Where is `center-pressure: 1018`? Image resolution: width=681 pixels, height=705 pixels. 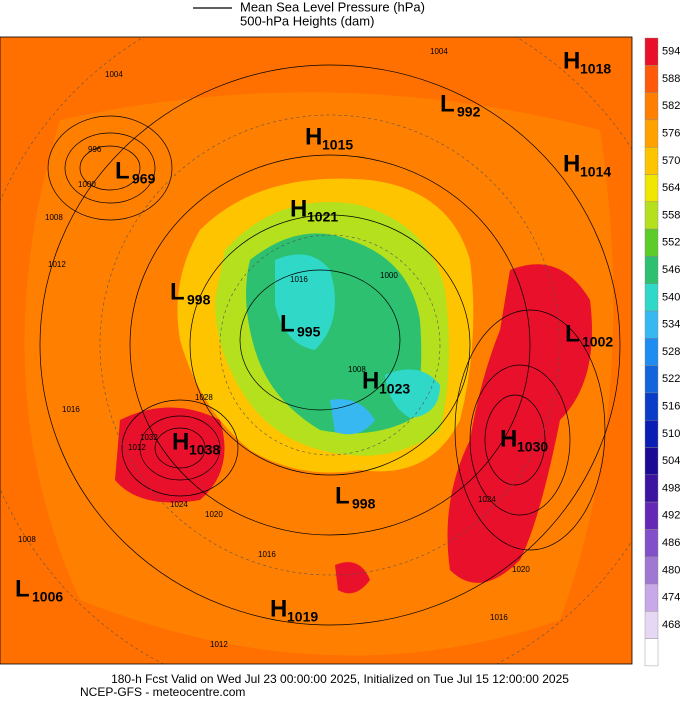 center-pressure: 1018 is located at coordinates (595, 69).